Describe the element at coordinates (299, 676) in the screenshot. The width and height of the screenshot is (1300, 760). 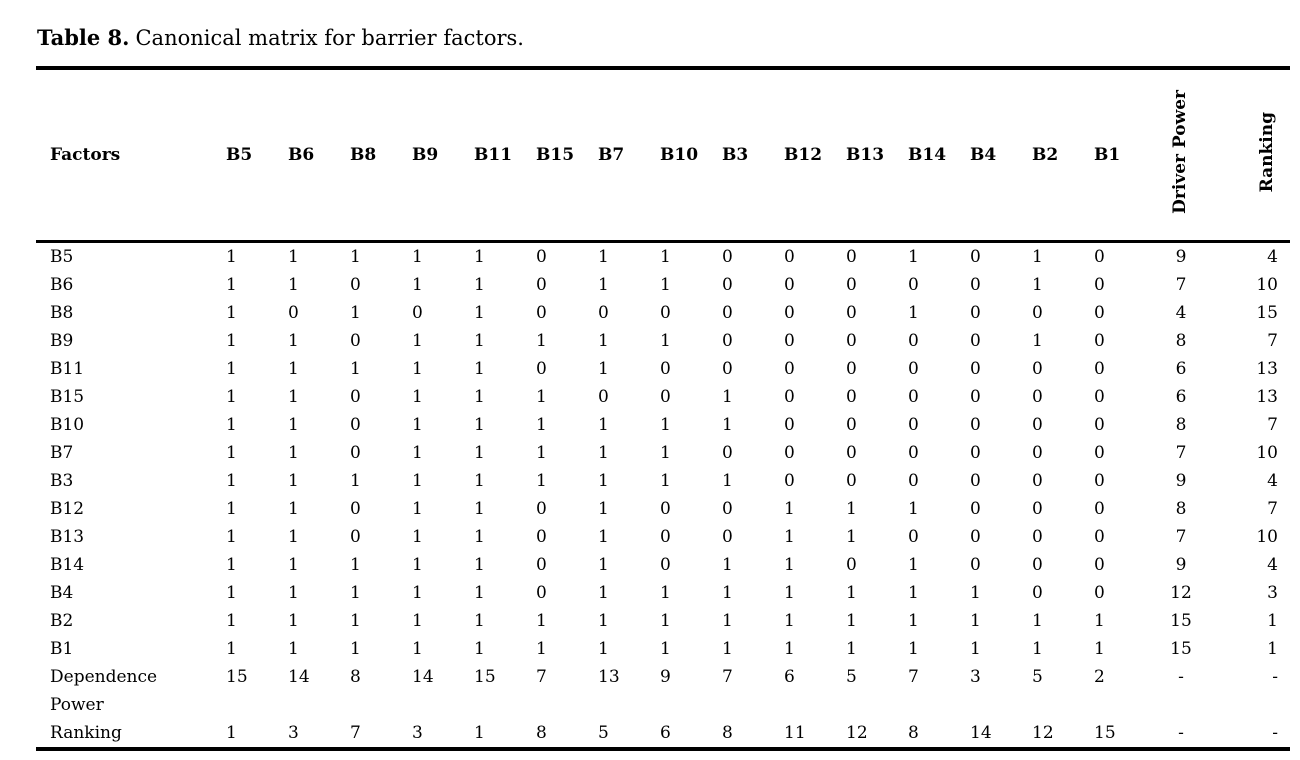
I see `matrix-cell: 14` at that location.